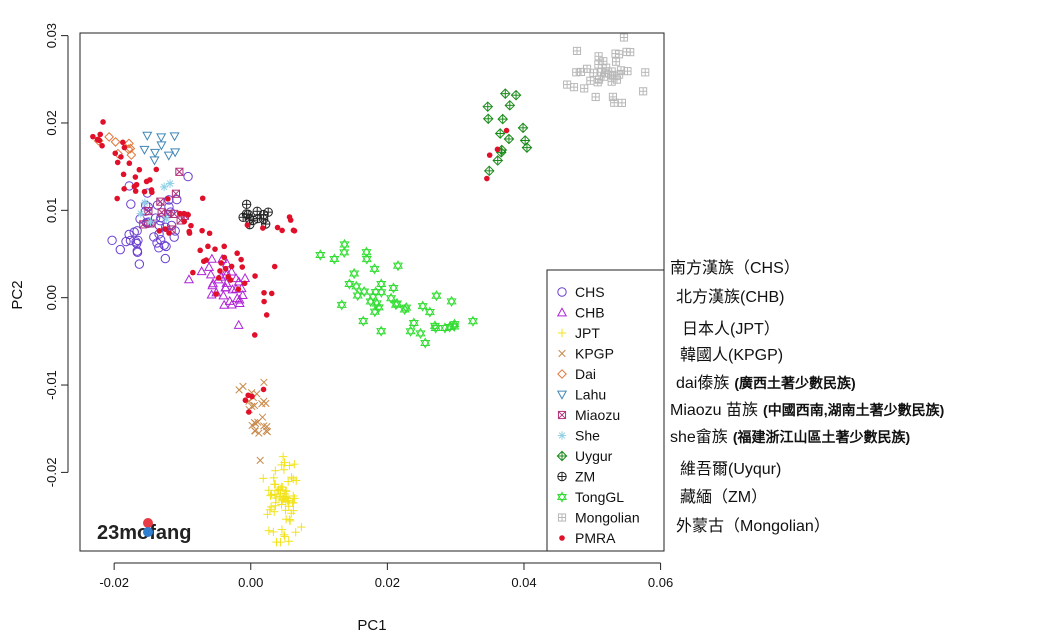 This screenshot has height=636, width=1037. Describe the element at coordinates (562, 353) in the screenshot. I see `legend-marker-kpgp` at that location.